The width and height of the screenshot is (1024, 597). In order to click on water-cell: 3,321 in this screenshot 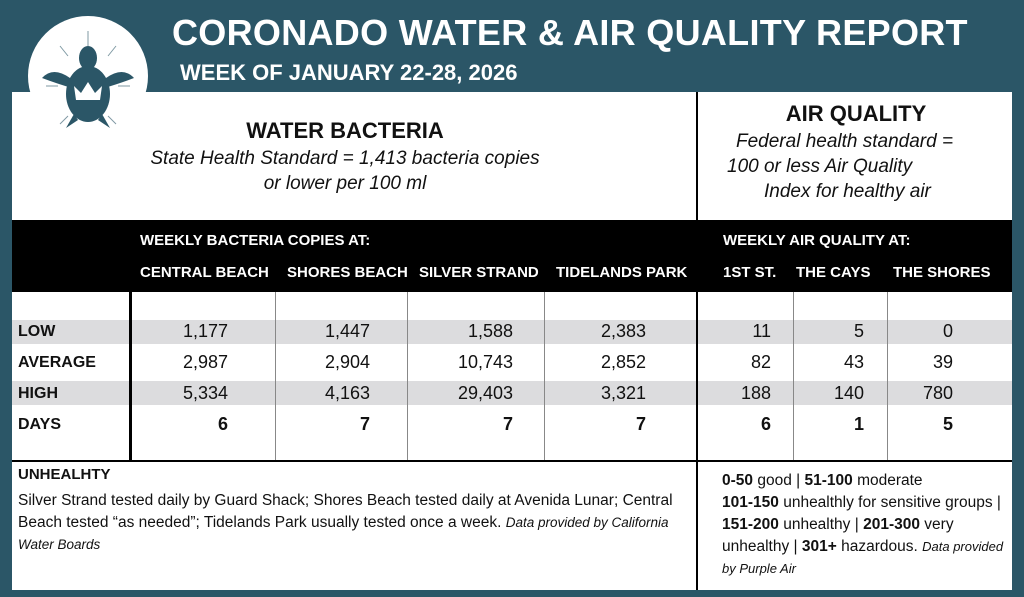, I will do `click(623, 393)`.